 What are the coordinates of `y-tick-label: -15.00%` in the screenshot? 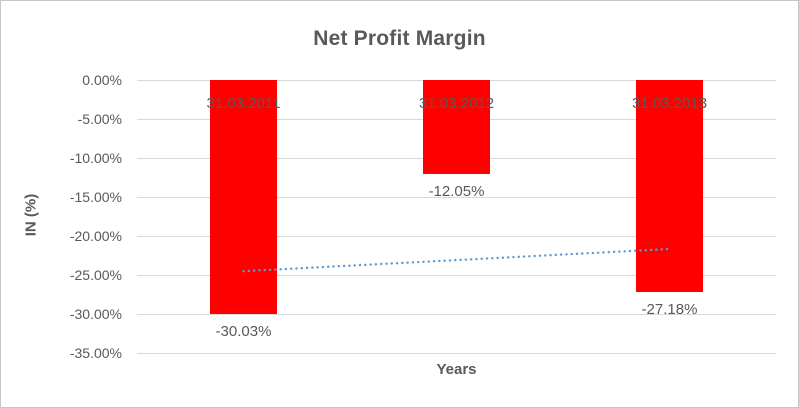 It's located at (95, 197).